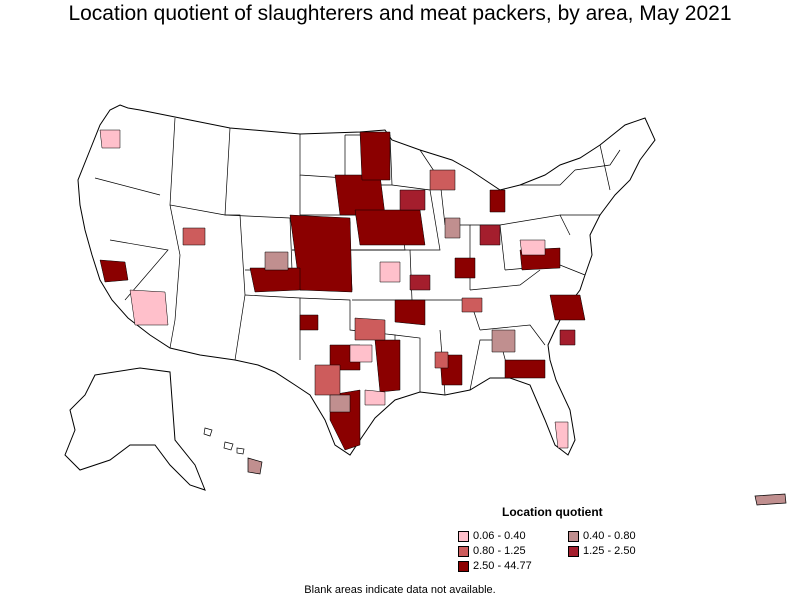  What do you see at coordinates (361, 353) in the screenshot?
I see `area-texas-dallas` at bounding box center [361, 353].